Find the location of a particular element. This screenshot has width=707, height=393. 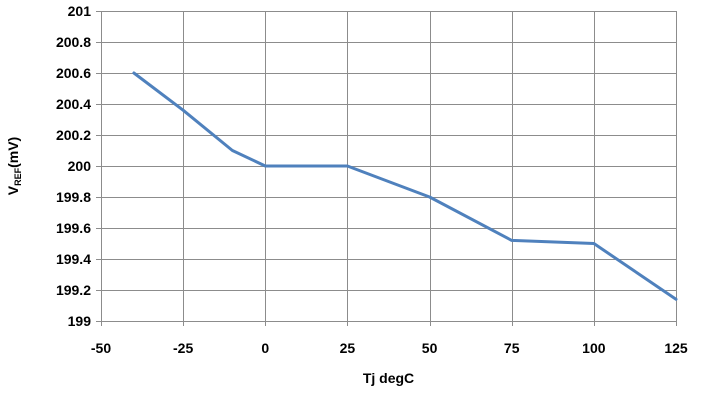

y-tick-label: 199.4 is located at coordinates (73, 259).